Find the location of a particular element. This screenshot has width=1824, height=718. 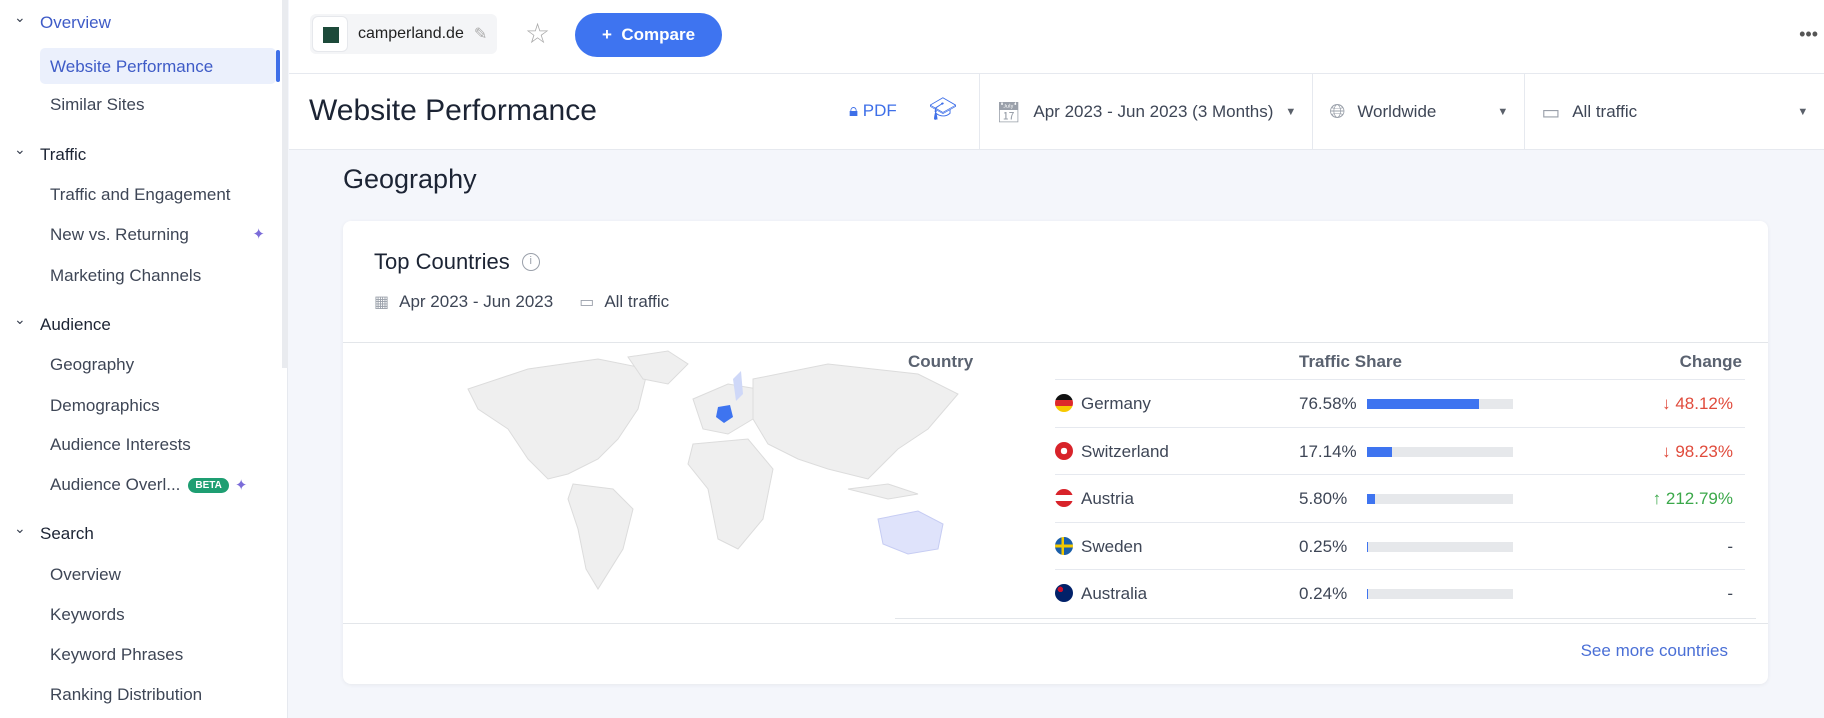

region-filter: 🌐︎ Worldwide ▼ is located at coordinates (1418, 111).